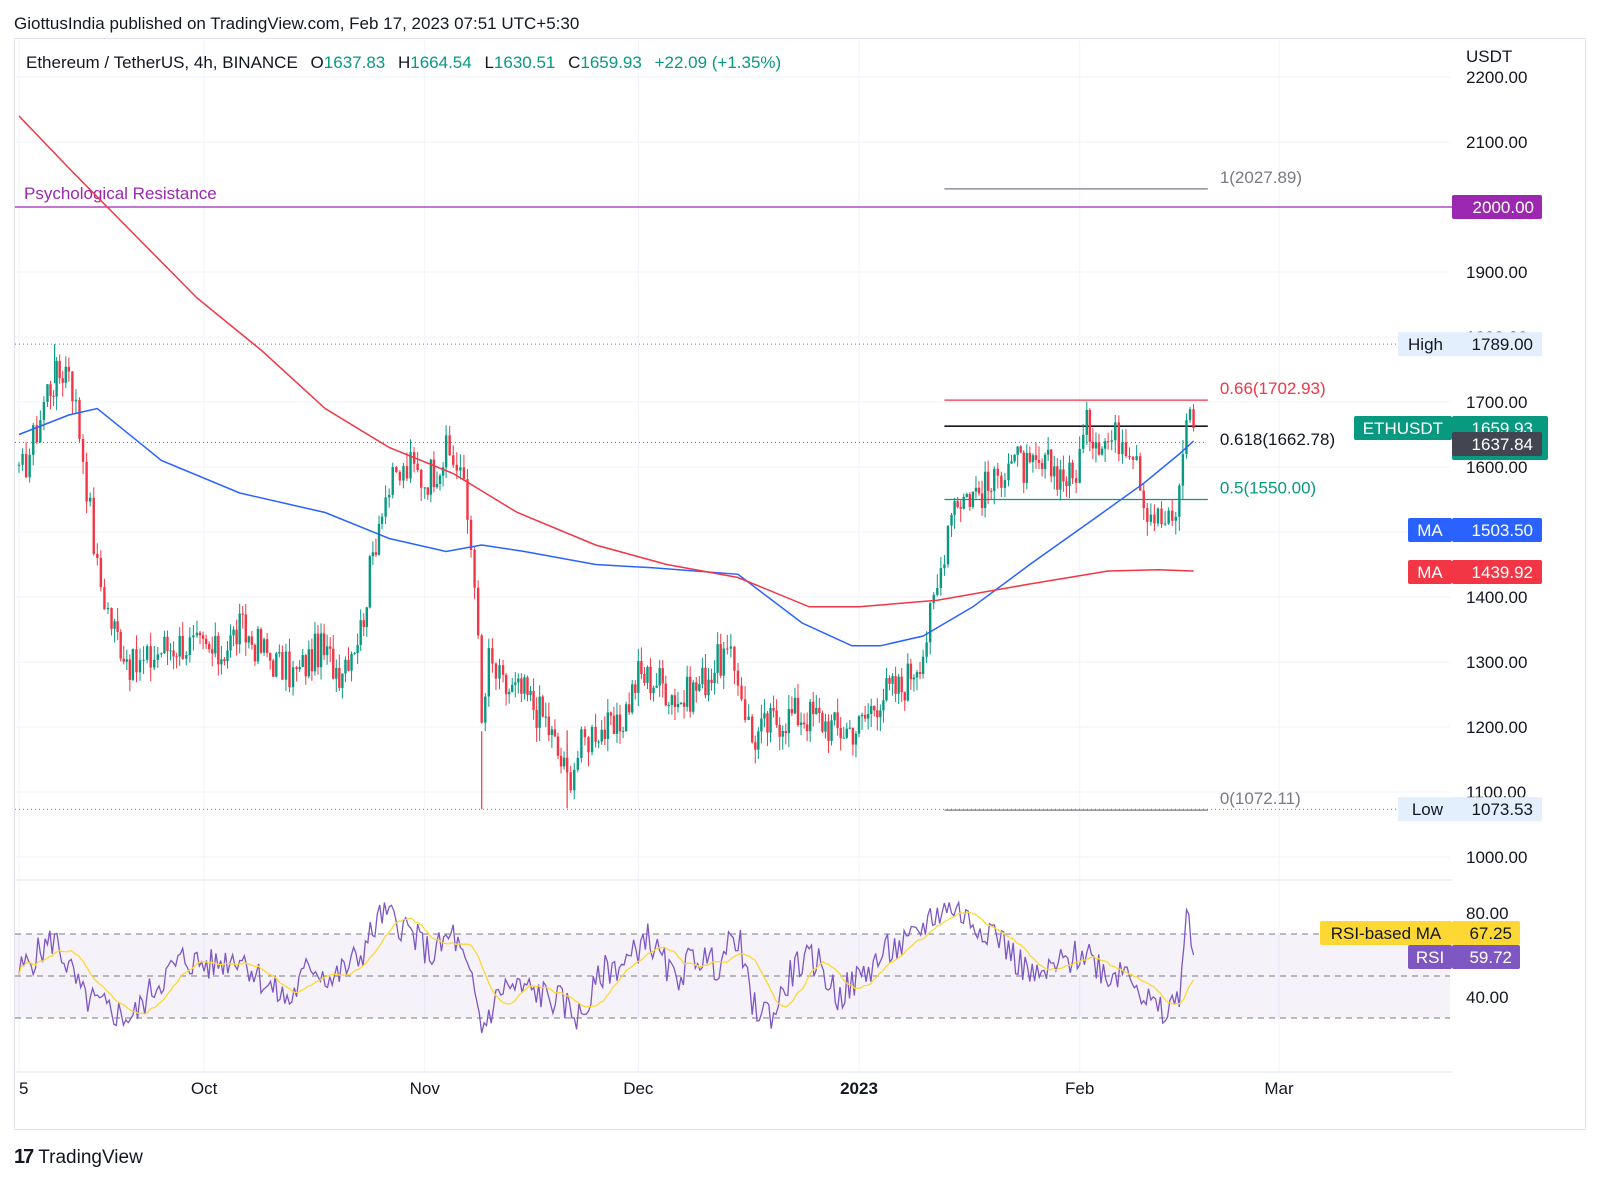 Image resolution: width=1600 pixels, height=1180 pixels. I want to click on resistance-price-tag: 2000.00, so click(1497, 207).